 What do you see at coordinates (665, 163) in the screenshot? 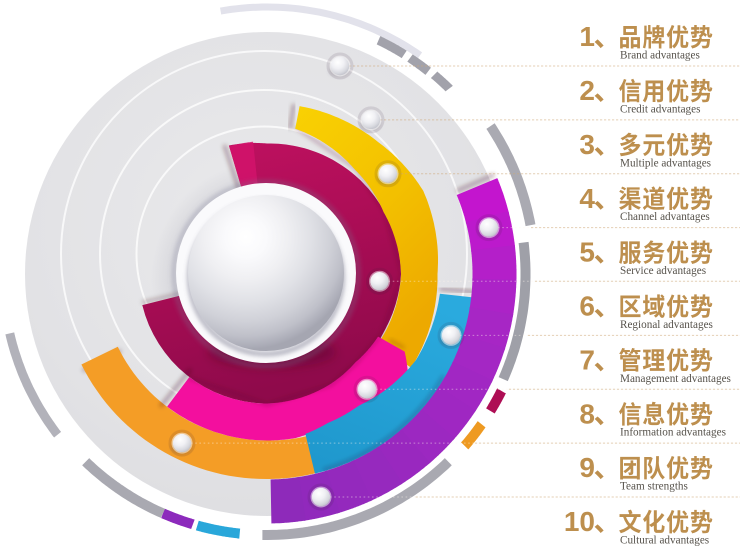
I see `svg-text: Multiple advantages` at bounding box center [665, 163].